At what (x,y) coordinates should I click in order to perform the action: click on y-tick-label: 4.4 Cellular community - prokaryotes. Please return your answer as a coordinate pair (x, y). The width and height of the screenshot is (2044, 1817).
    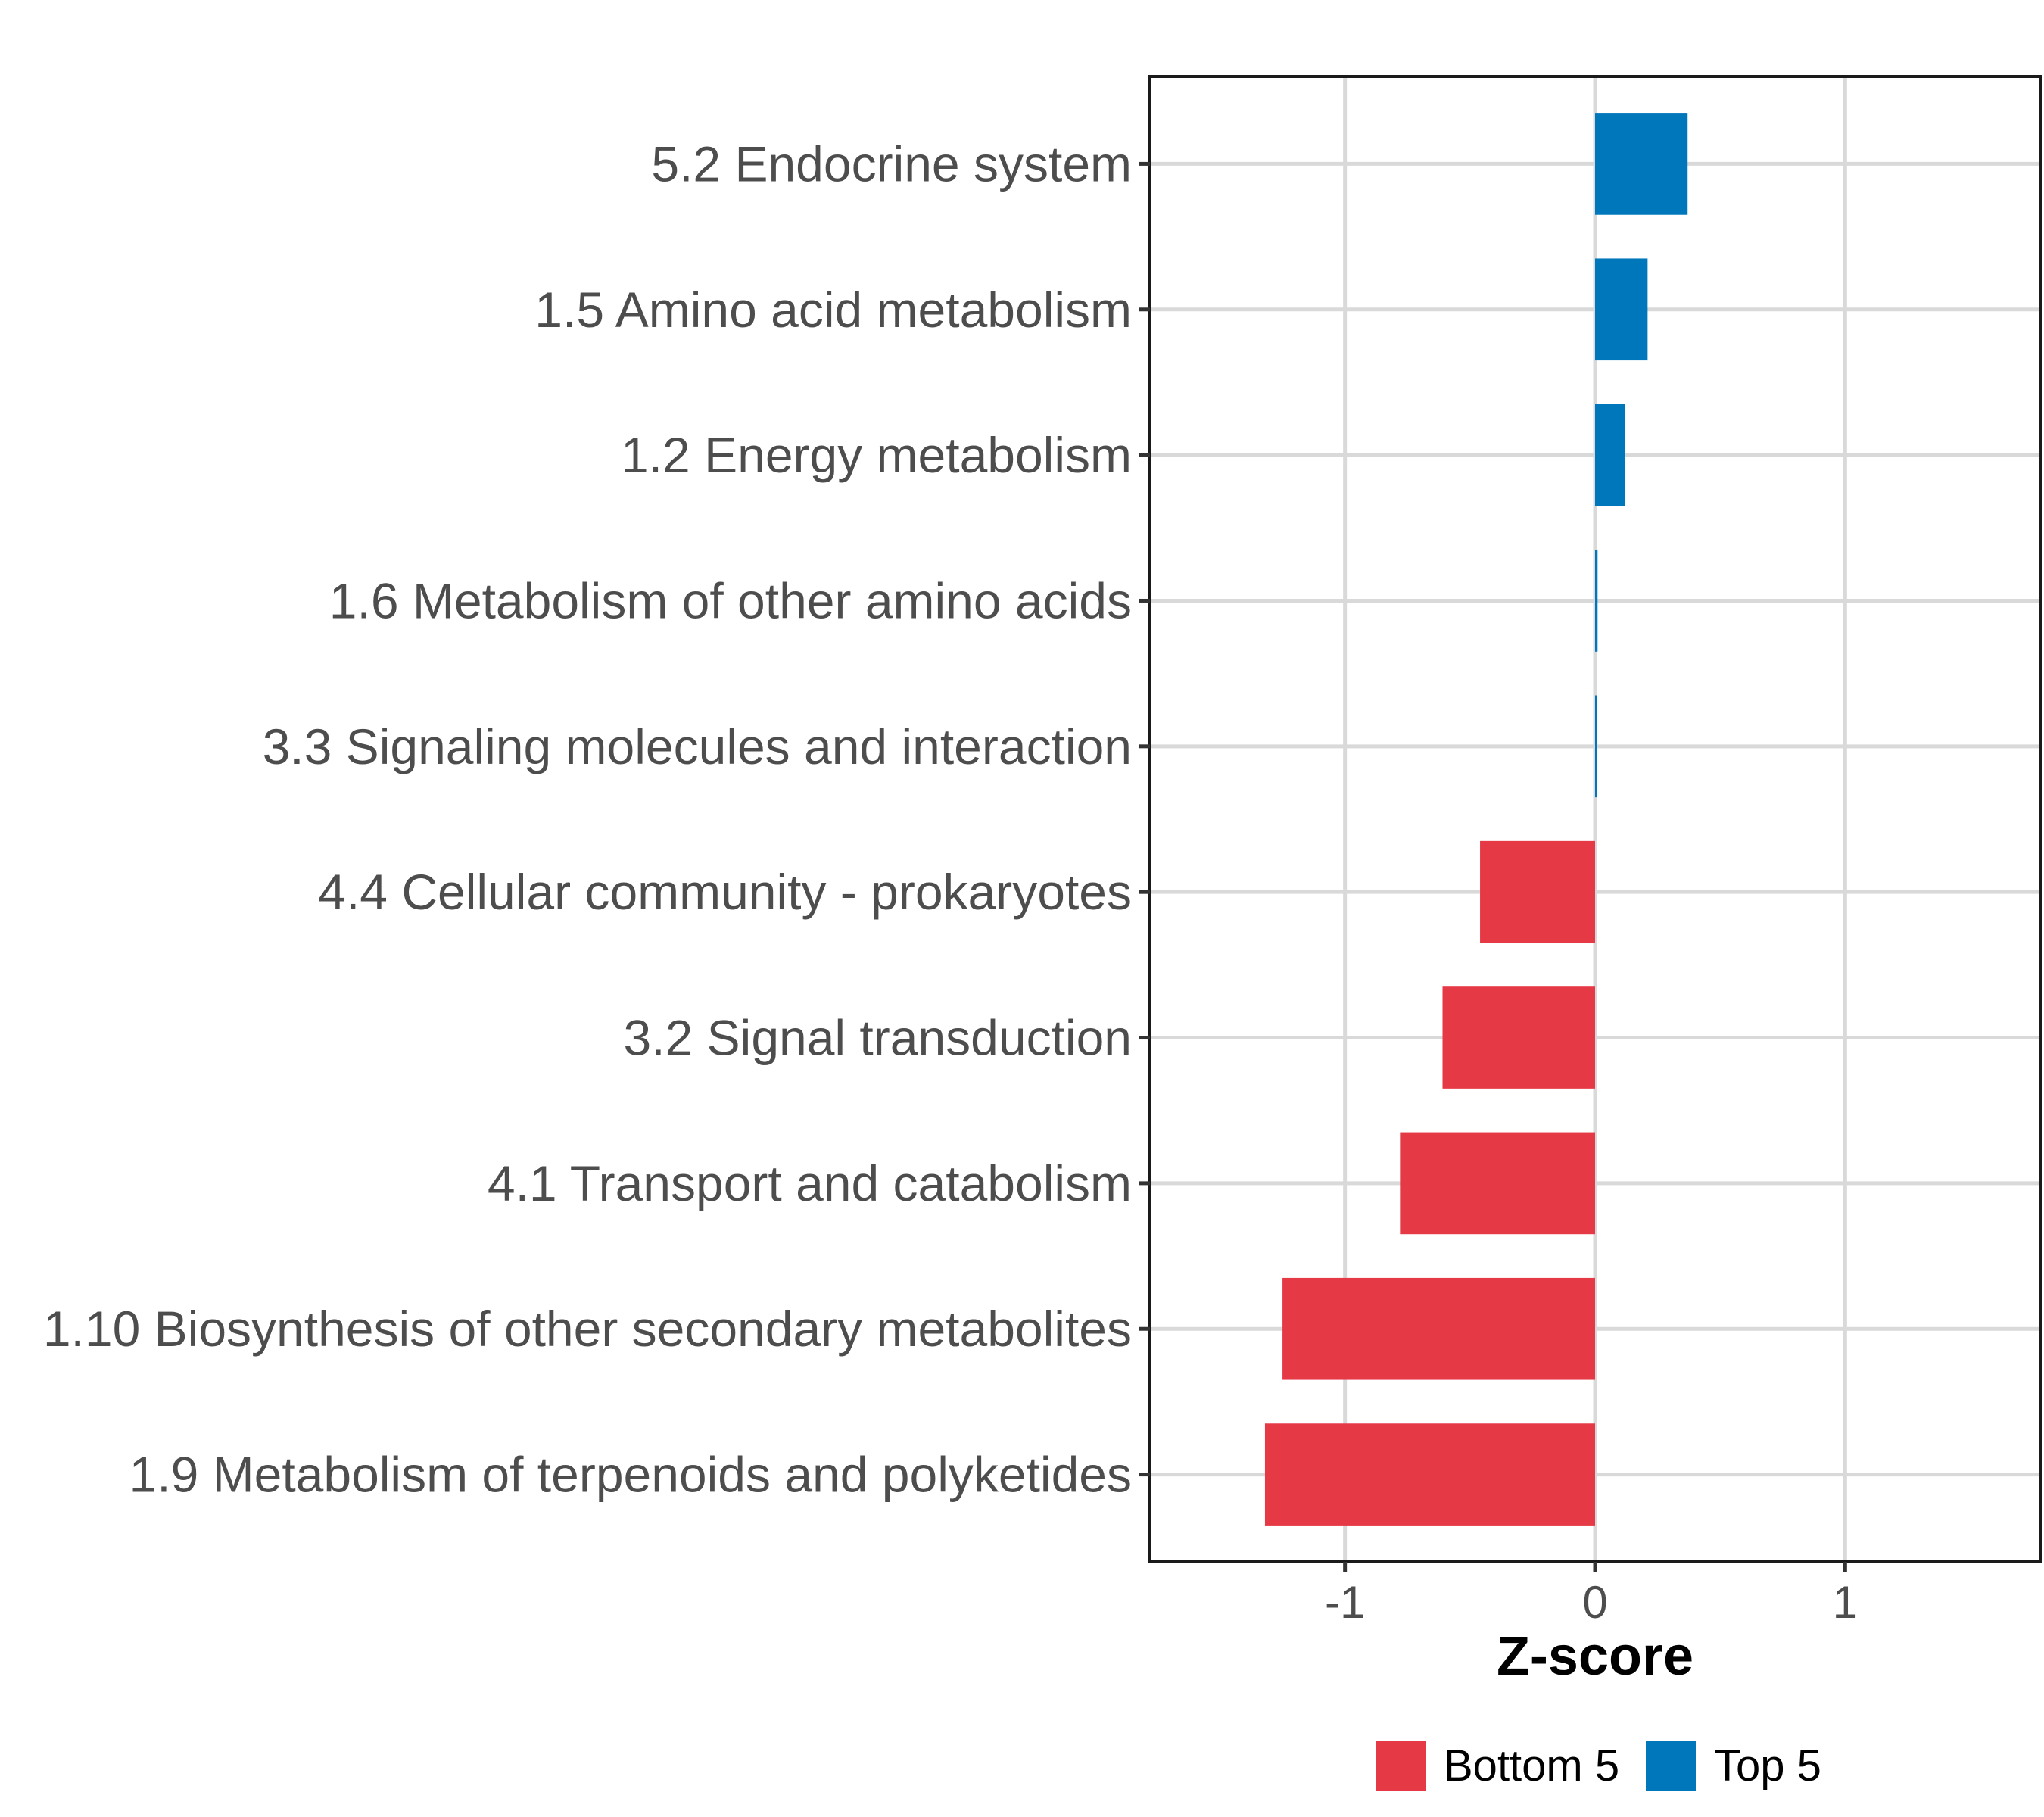
    Looking at the image, I should click on (725, 892).